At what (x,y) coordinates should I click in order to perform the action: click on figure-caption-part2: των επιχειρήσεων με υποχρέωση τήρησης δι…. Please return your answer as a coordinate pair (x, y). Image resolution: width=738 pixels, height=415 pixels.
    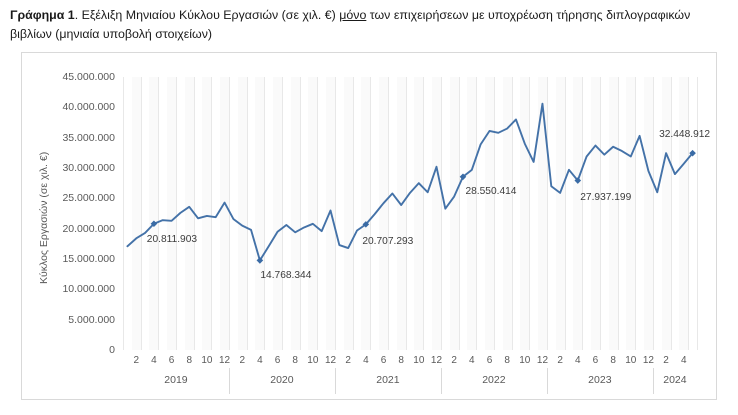
    Looking at the image, I should click on (350, 24).